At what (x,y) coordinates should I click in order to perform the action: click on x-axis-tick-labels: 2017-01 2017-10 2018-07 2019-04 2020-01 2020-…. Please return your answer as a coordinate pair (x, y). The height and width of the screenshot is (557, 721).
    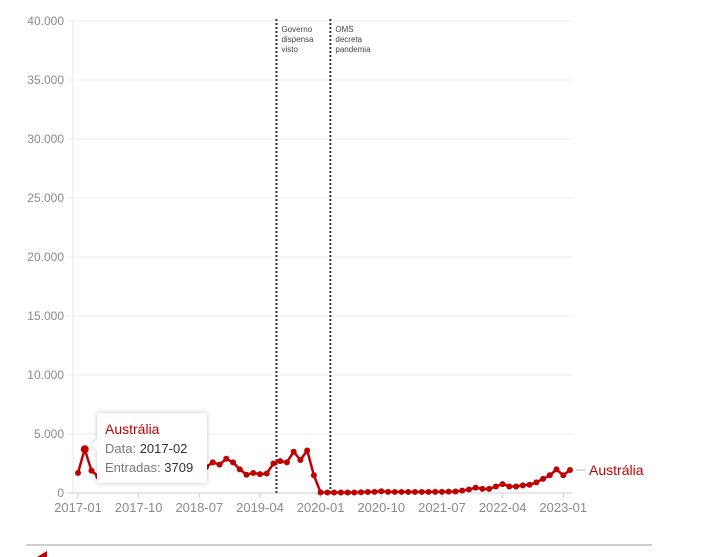
    Looking at the image, I should click on (320, 507).